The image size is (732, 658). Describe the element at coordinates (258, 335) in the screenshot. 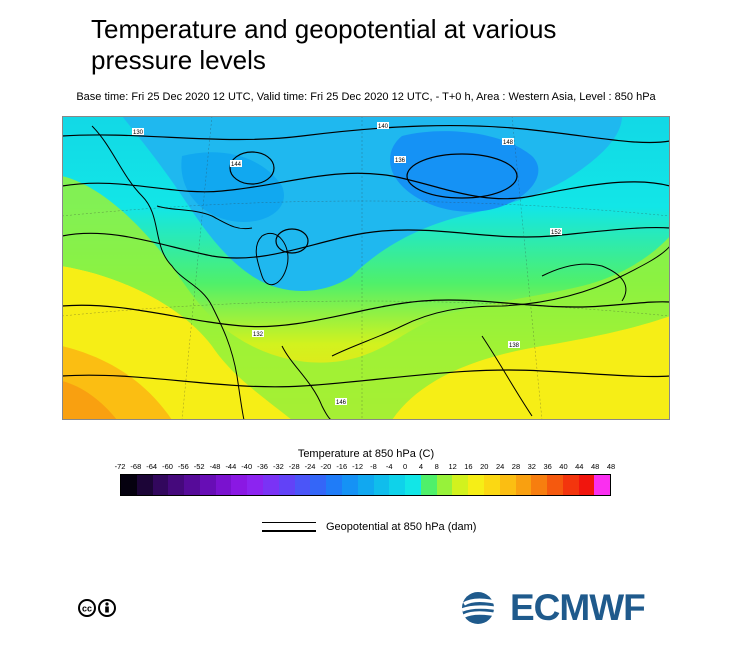

I see `contour-label: 132` at that location.